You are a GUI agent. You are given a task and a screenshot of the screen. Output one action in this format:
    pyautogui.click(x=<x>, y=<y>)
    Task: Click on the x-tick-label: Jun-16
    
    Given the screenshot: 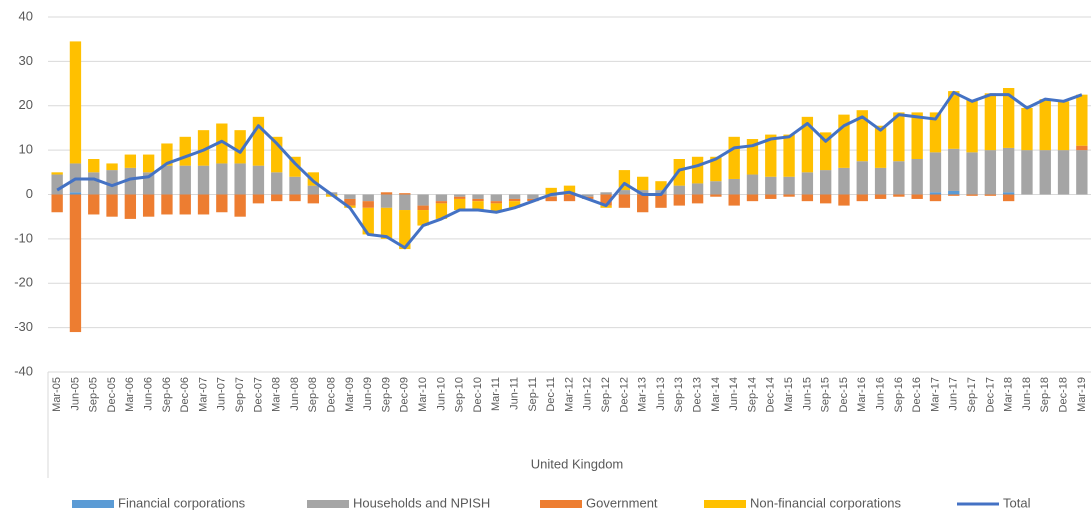 What is the action you would take?
    pyautogui.click(x=880, y=394)
    